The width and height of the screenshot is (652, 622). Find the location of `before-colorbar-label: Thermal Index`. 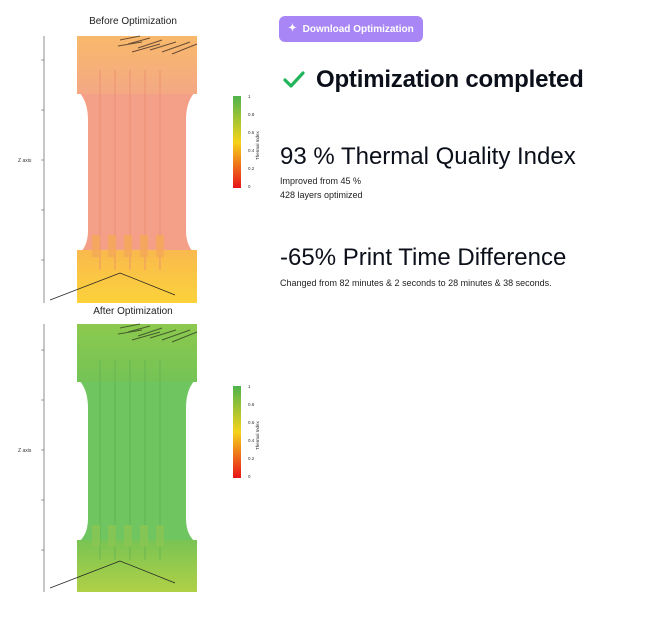

before-colorbar-label: Thermal Index is located at coordinates (257, 145).